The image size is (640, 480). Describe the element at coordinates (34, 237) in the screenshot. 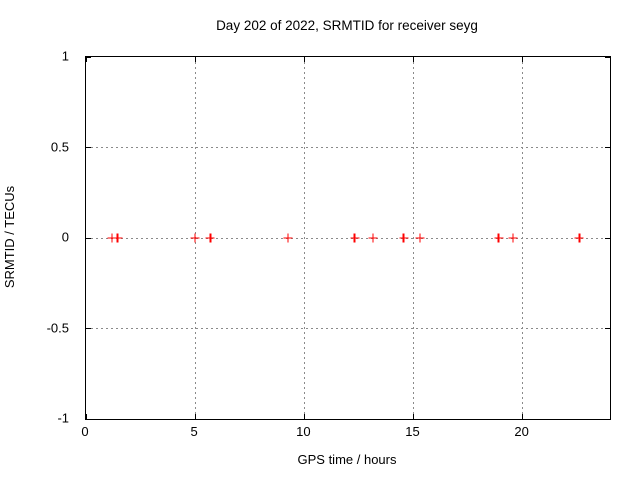

I see `y-tick-labels: 1 0.5 0 -0.5 -1` at that location.